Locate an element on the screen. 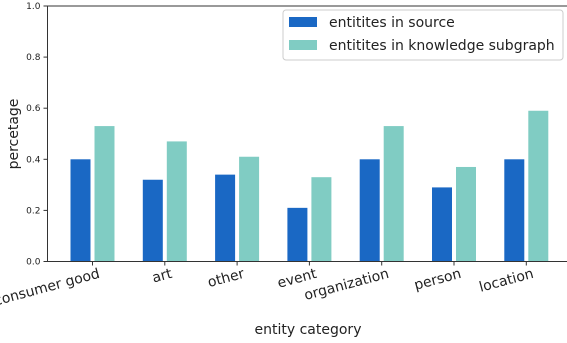 This screenshot has width=567, height=343. bar-subgraph-consumer-good is located at coordinates (104, 194).